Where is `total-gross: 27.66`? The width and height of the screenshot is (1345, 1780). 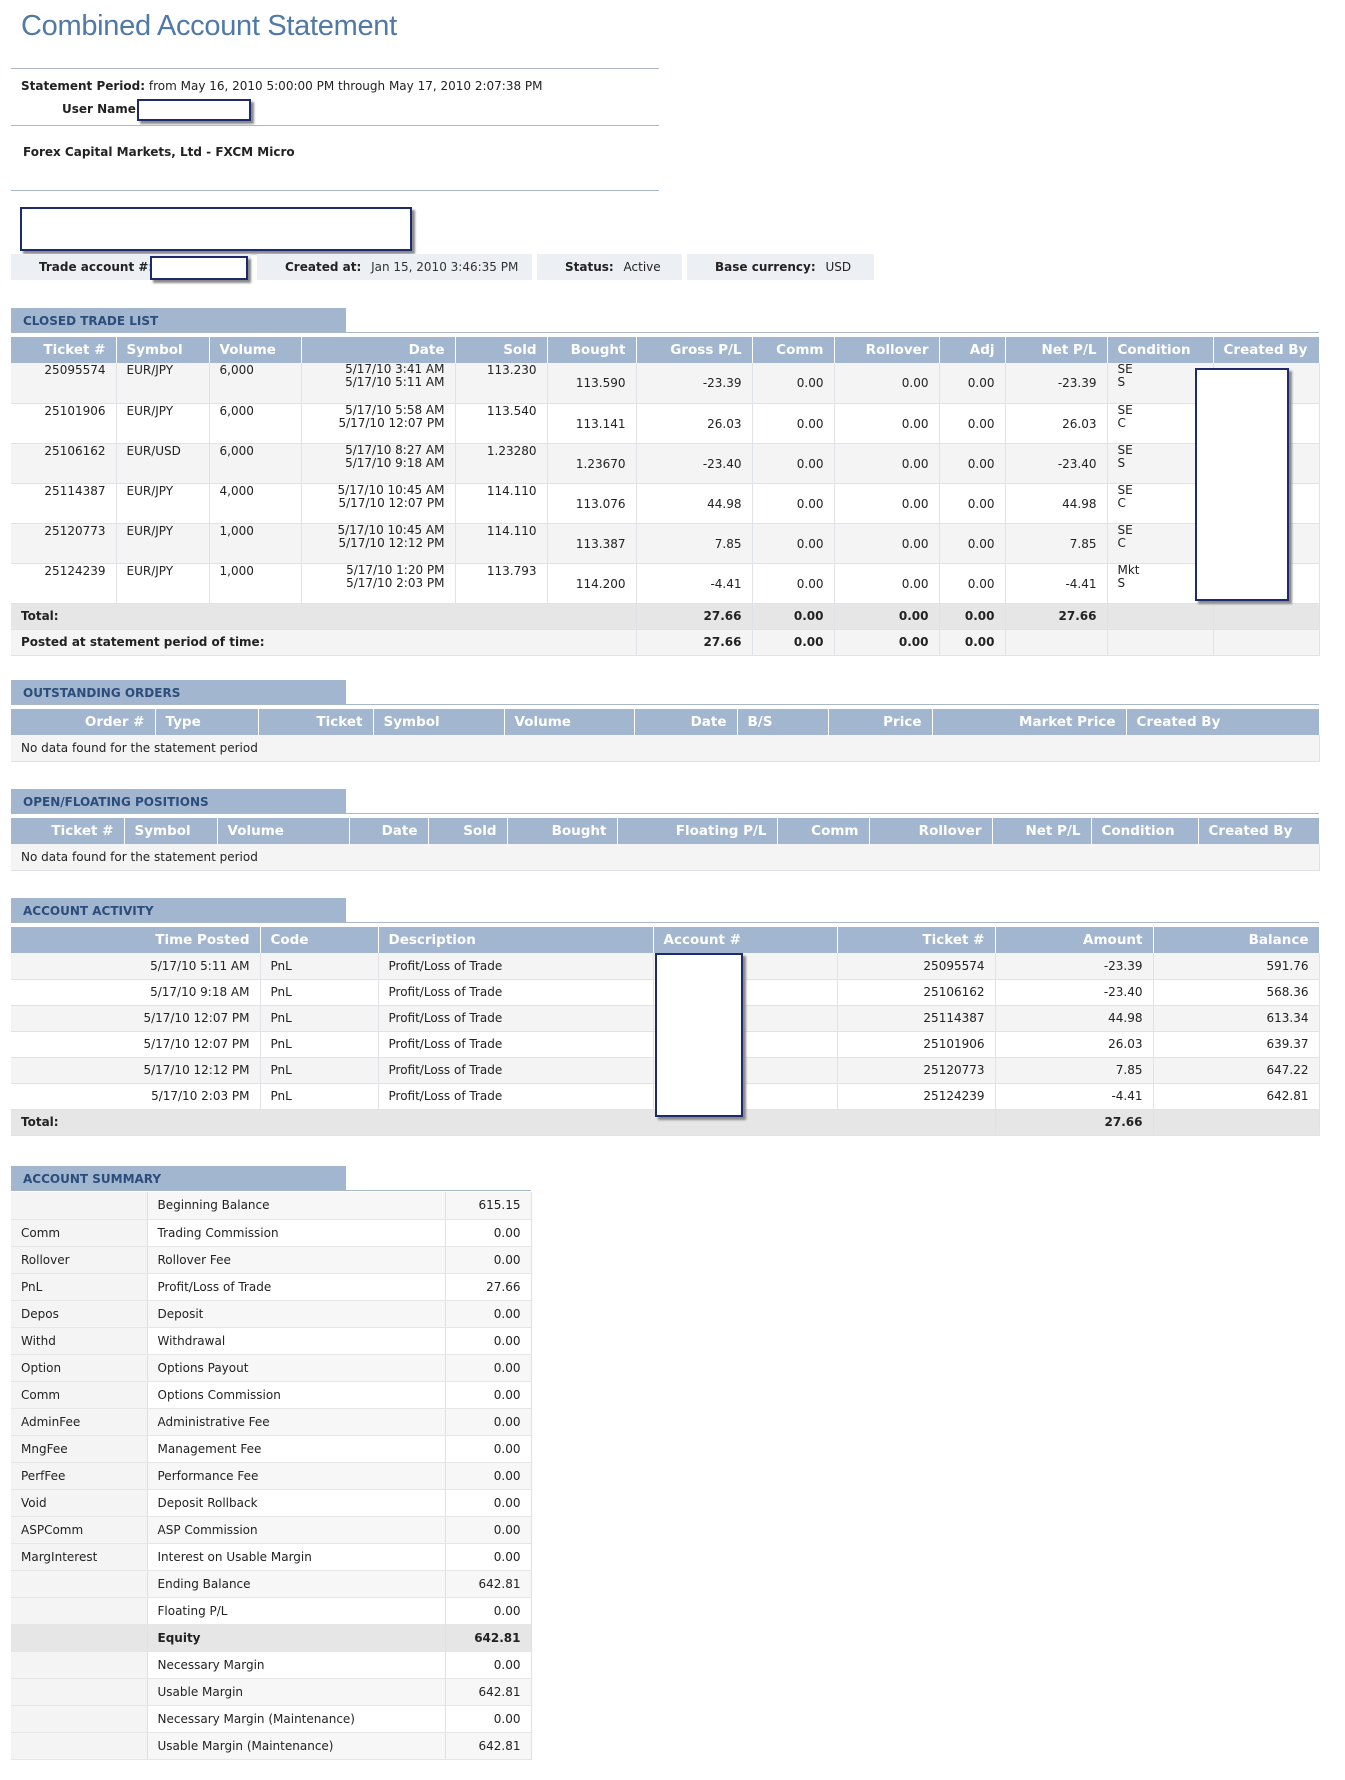
total-gross: 27.66 is located at coordinates (694, 616).